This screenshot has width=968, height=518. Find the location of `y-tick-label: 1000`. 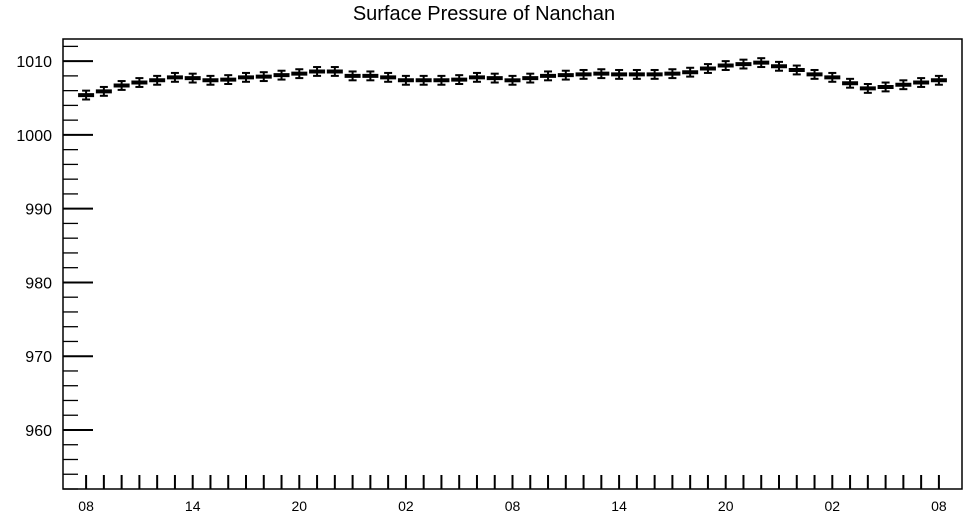

y-tick-label: 1000 is located at coordinates (34, 136).